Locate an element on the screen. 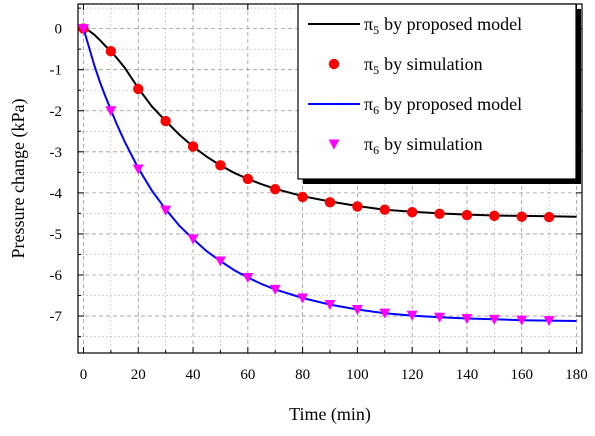  legend-label: π6 by simulation is located at coordinates (423, 145).